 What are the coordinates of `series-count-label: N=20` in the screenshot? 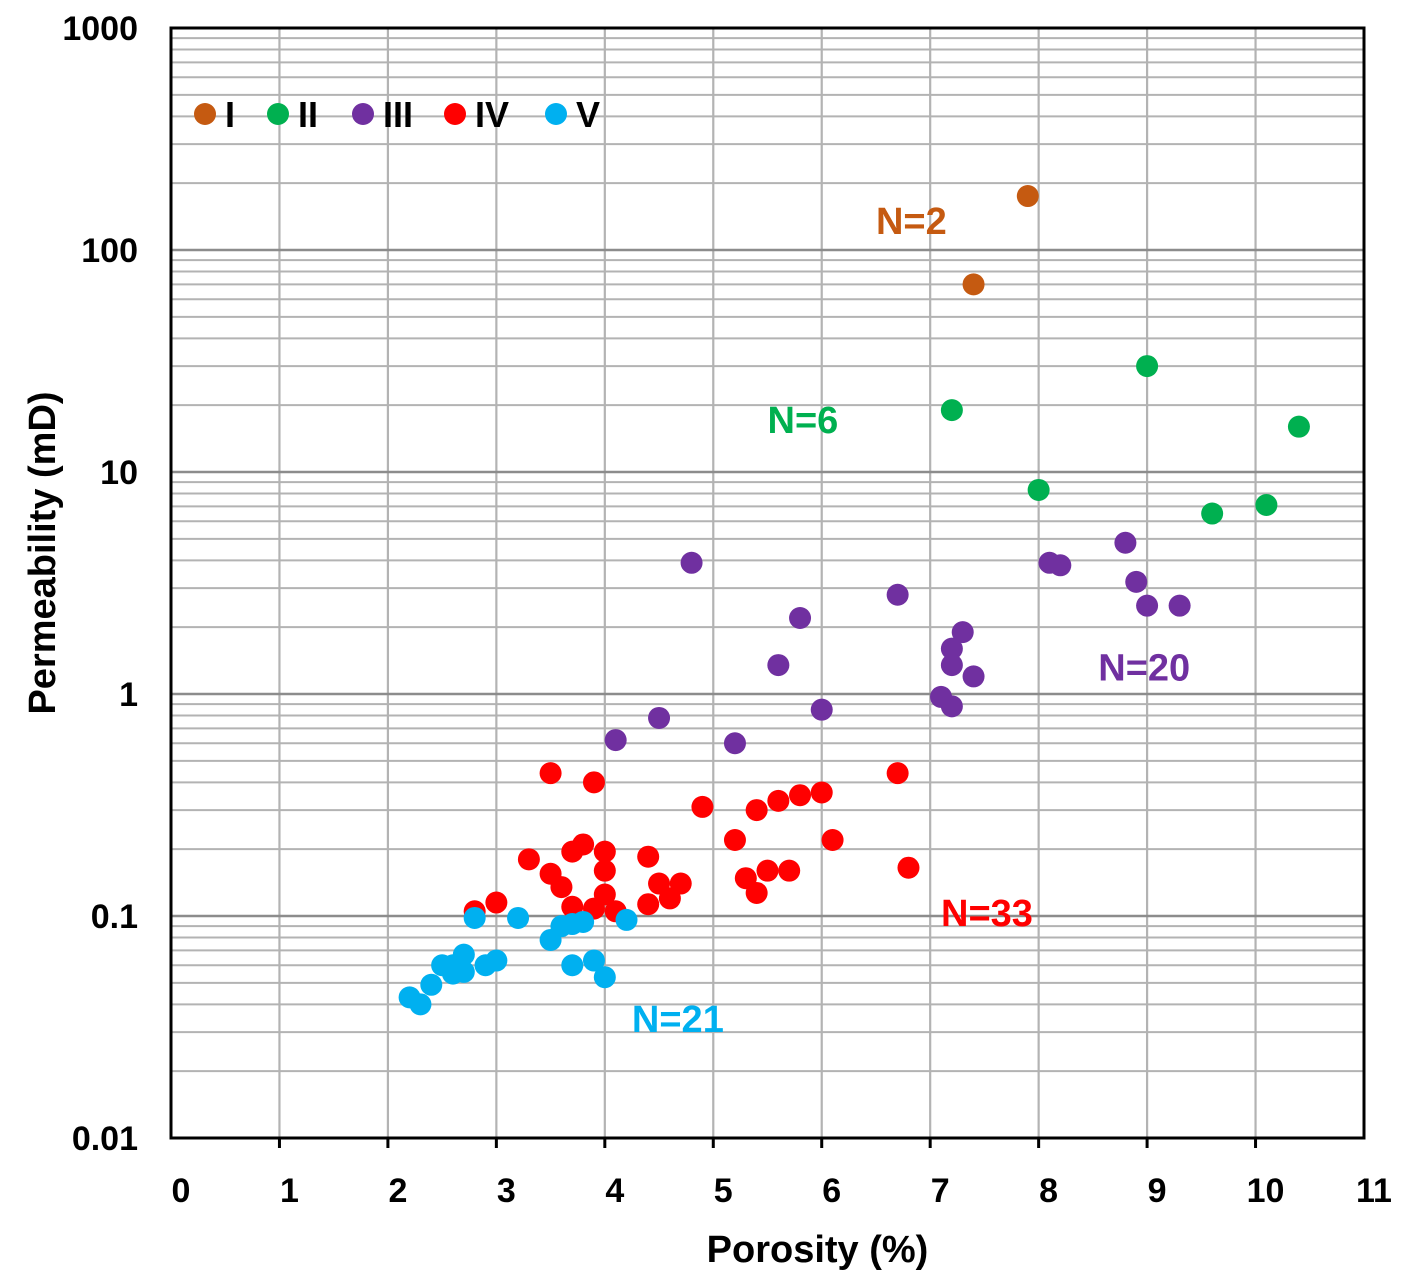 It's located at (1144, 669).